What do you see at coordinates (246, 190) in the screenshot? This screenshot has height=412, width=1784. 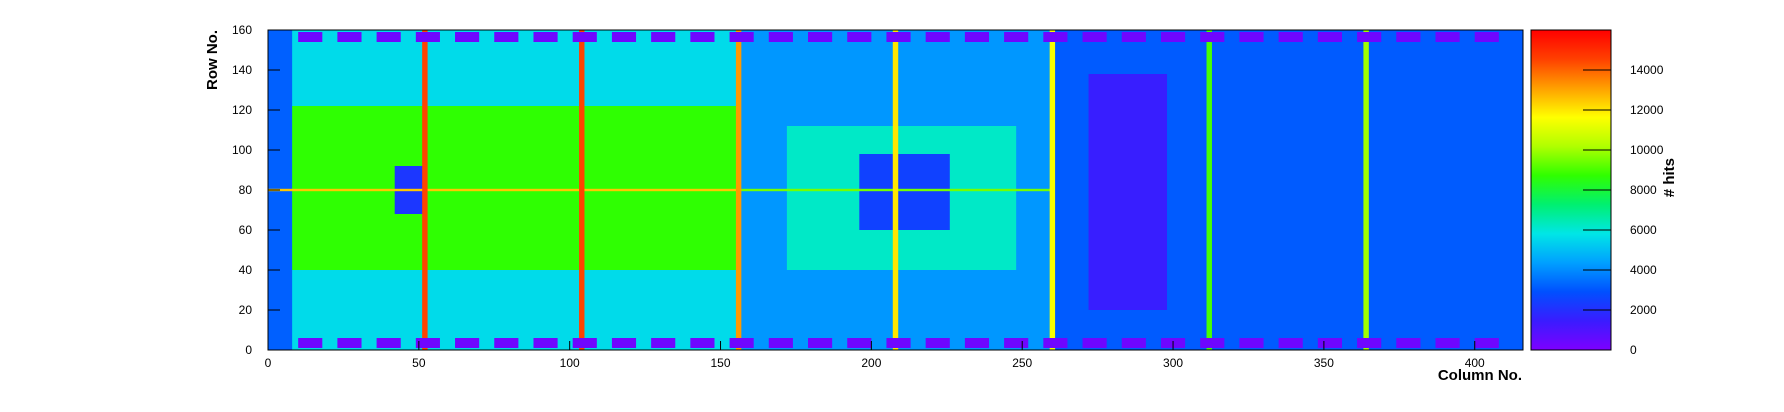 I see `y-tick-label: 80` at bounding box center [246, 190].